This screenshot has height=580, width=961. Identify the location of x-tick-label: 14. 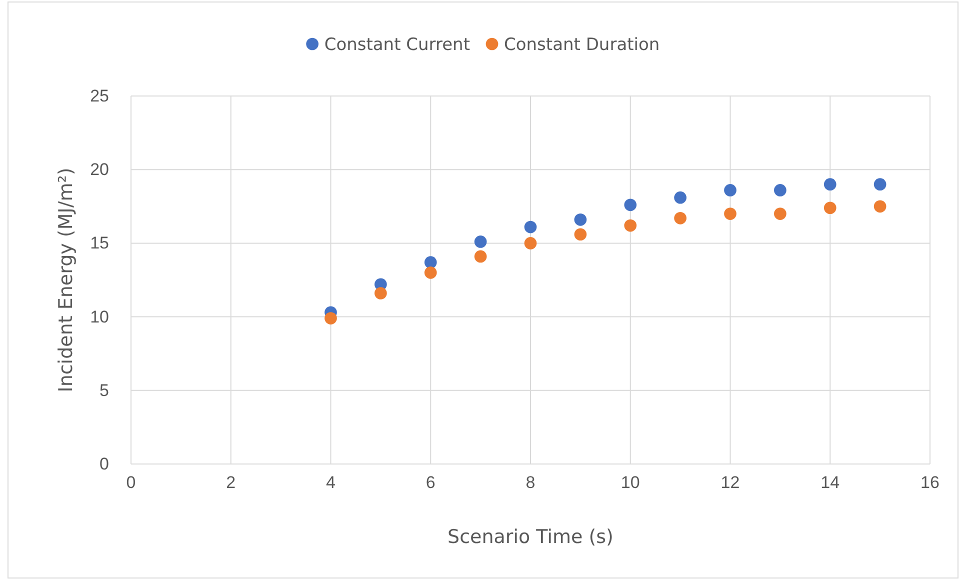
(830, 482).